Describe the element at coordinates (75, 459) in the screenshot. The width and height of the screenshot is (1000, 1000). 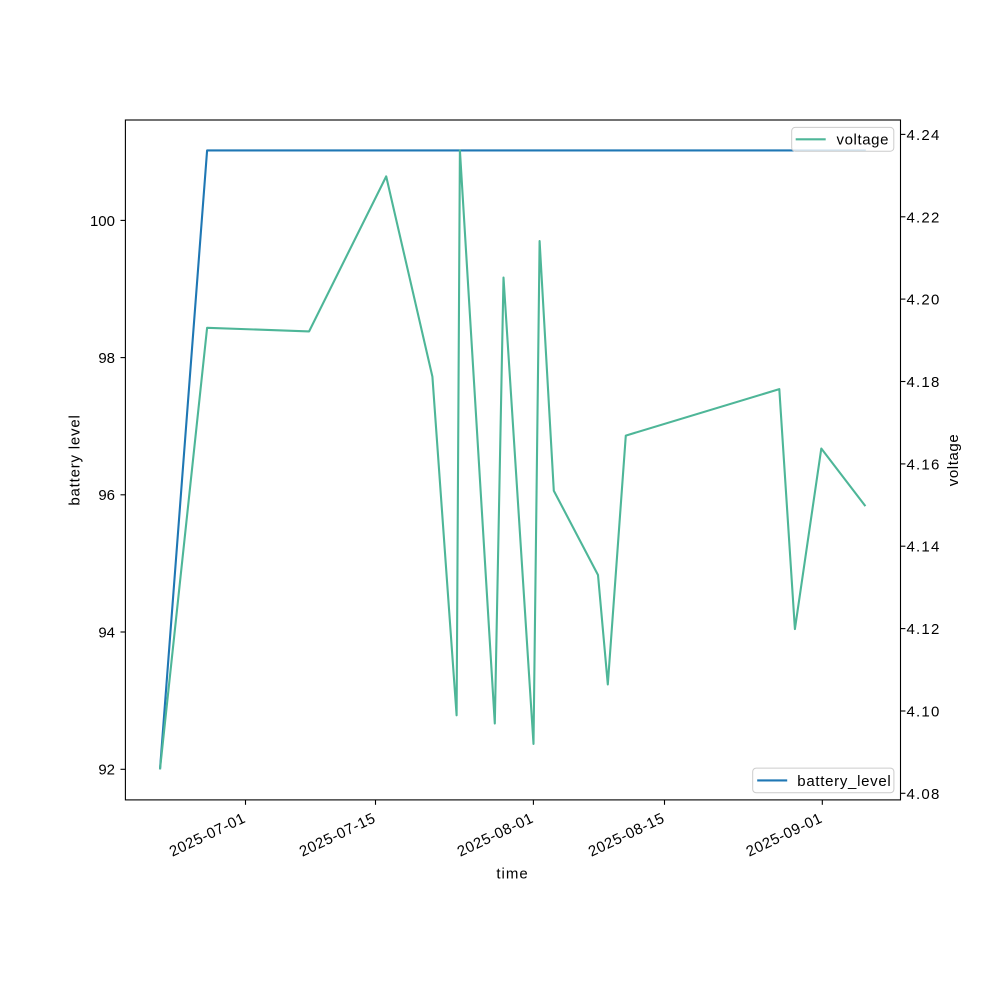
I see `svg-text: battery level` at that location.